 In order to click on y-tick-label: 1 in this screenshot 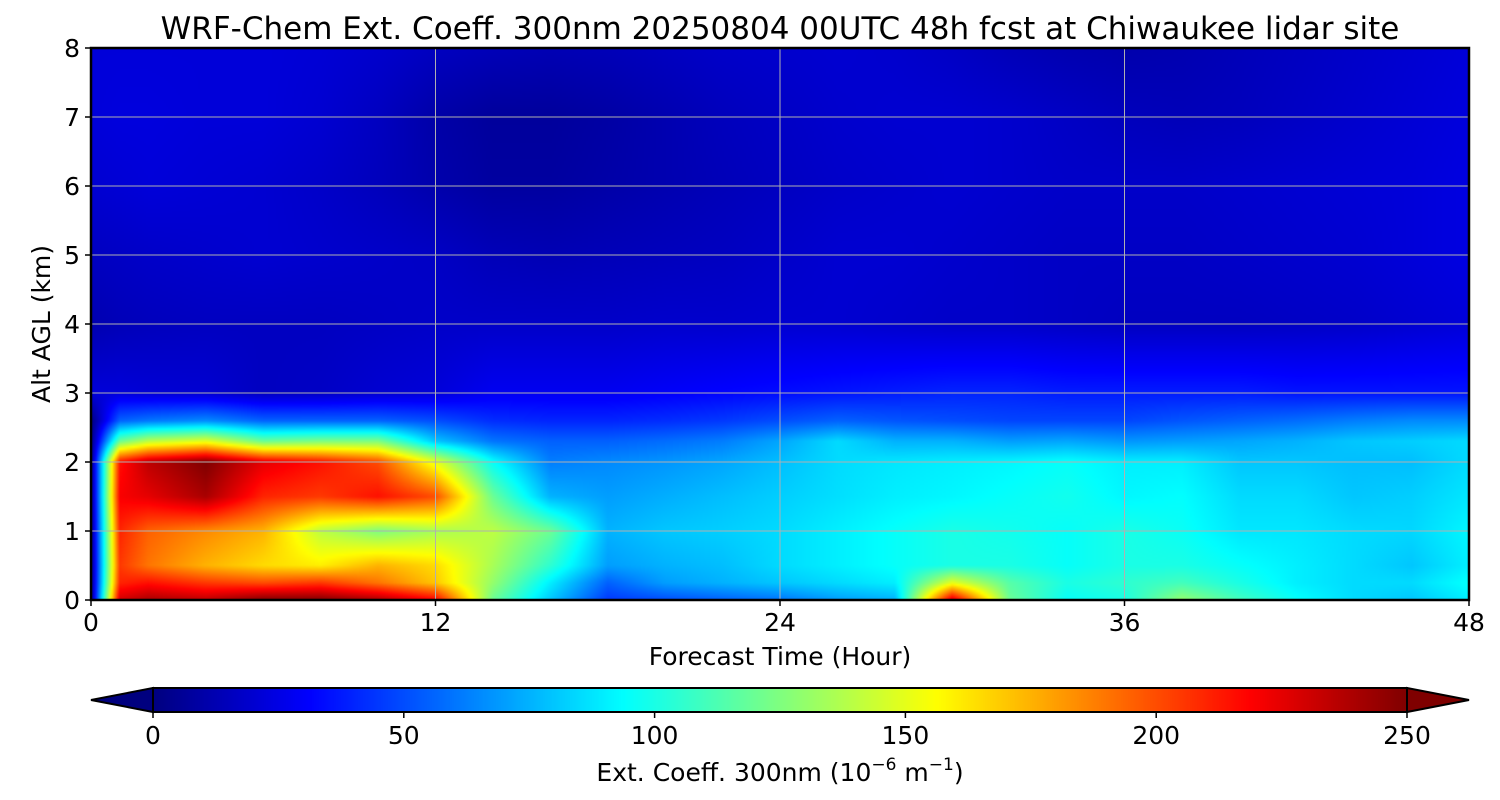, I will do `click(72, 531)`.